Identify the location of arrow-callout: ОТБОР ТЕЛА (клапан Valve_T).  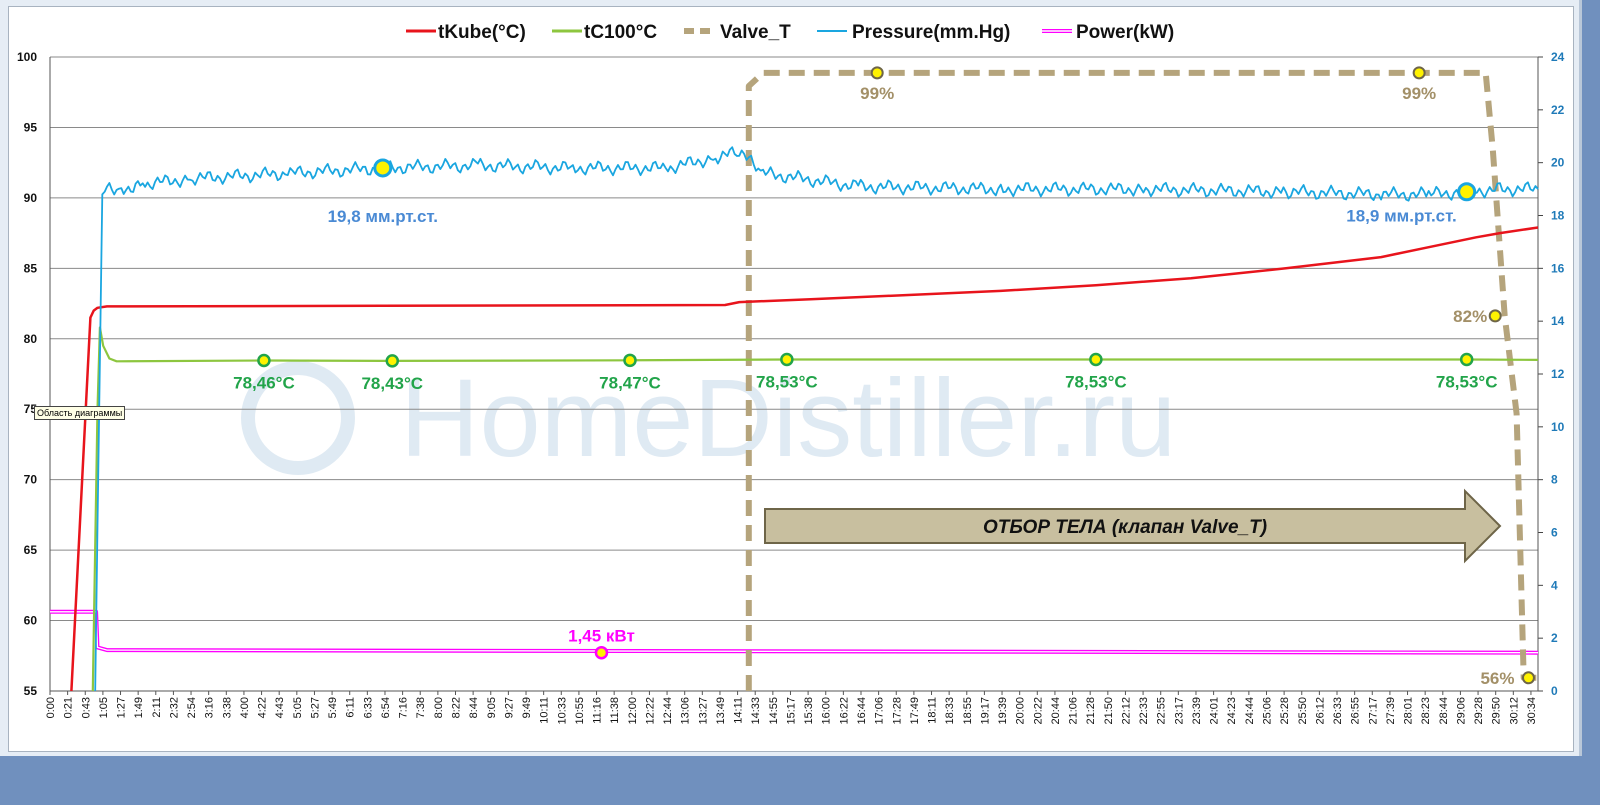
(1133, 526).